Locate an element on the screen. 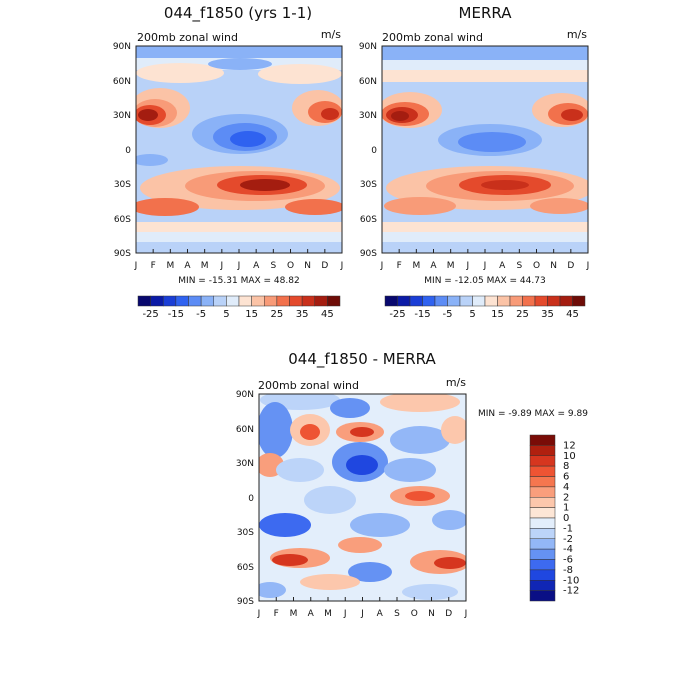 The image size is (700, 700). colorbar-tick-label: 8 is located at coordinates (566, 466).